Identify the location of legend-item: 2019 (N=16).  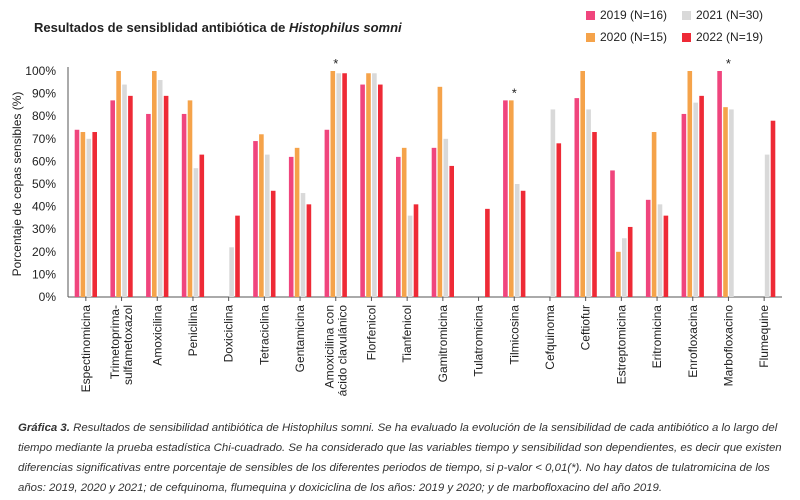
(626, 15).